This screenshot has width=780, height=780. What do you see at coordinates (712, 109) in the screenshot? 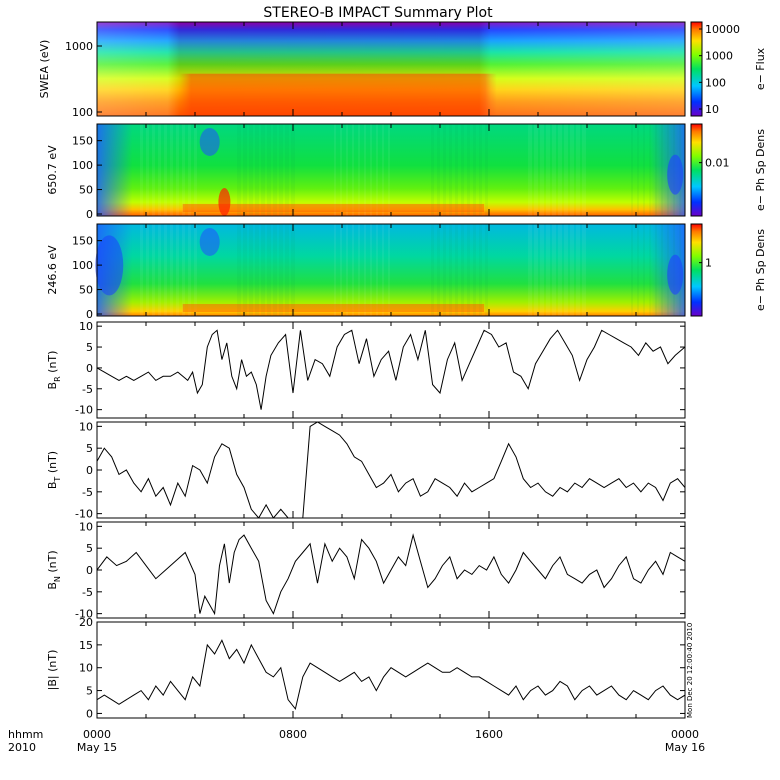
I see `colorbar-tick-label: 10` at bounding box center [712, 109].